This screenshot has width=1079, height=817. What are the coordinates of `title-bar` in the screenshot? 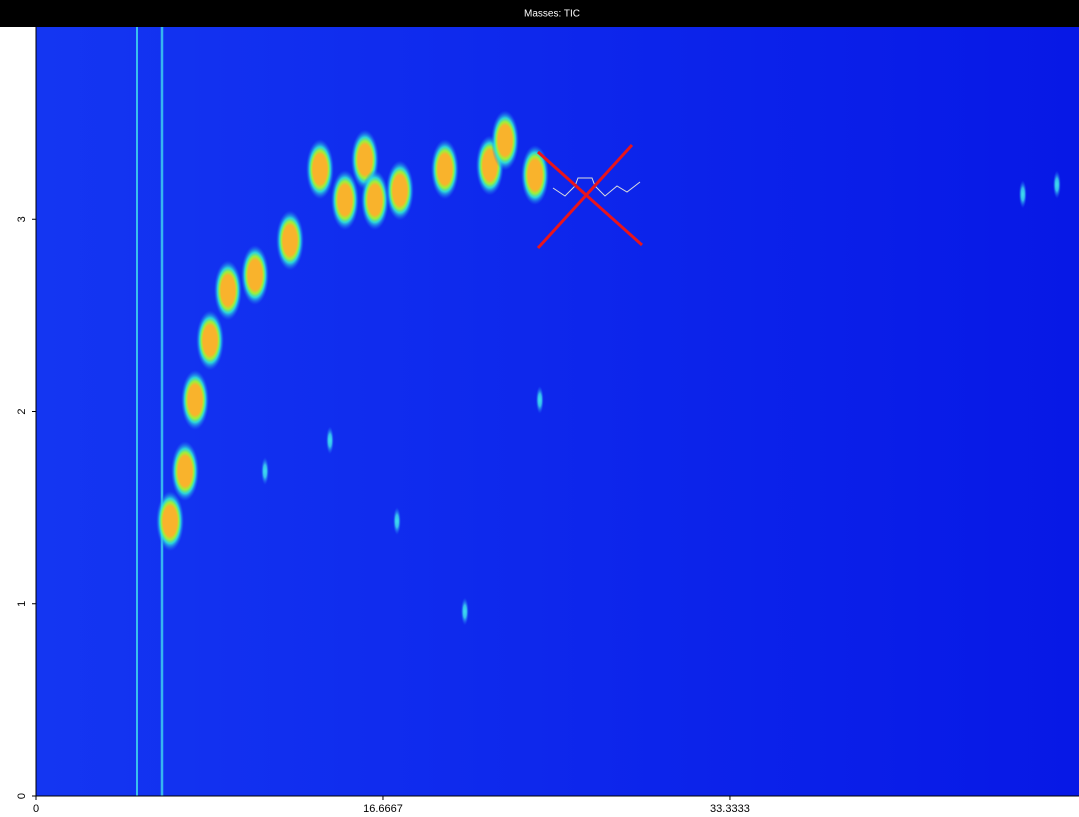 It's located at (539, 13).